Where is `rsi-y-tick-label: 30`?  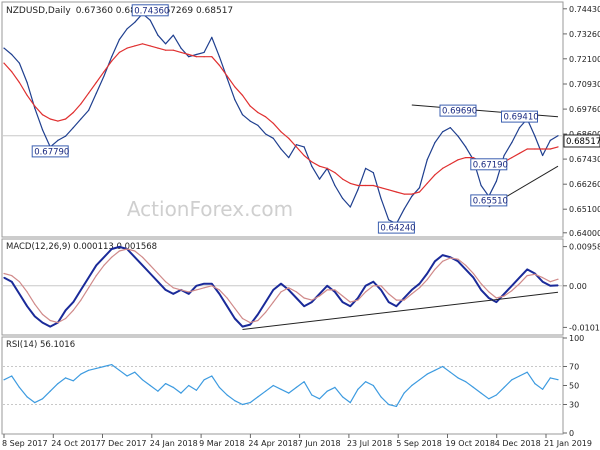
rsi-y-tick-label: 30 is located at coordinates (574, 405).